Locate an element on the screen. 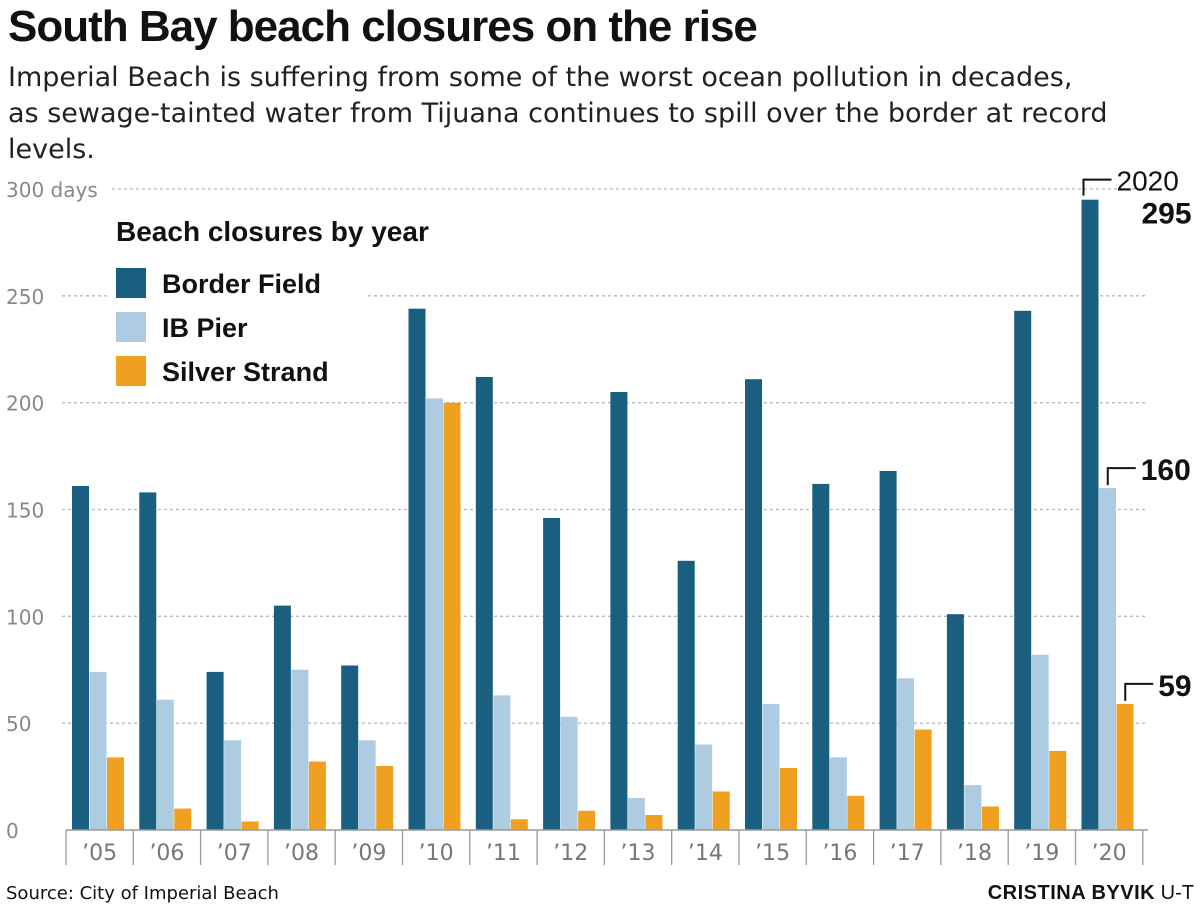 The height and width of the screenshot is (909, 1200). y-tick-label: 250 is located at coordinates (25, 297).